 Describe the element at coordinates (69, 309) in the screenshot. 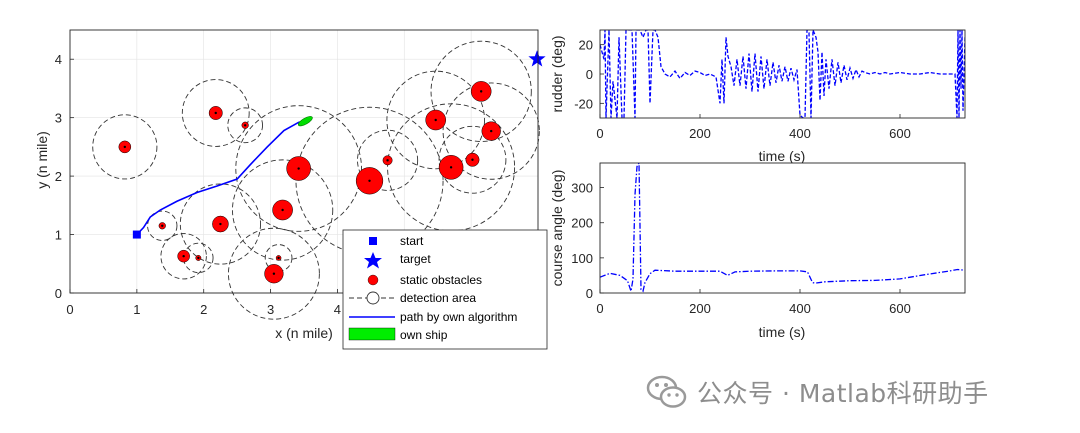

I see `map-x-tick-label: 0` at that location.